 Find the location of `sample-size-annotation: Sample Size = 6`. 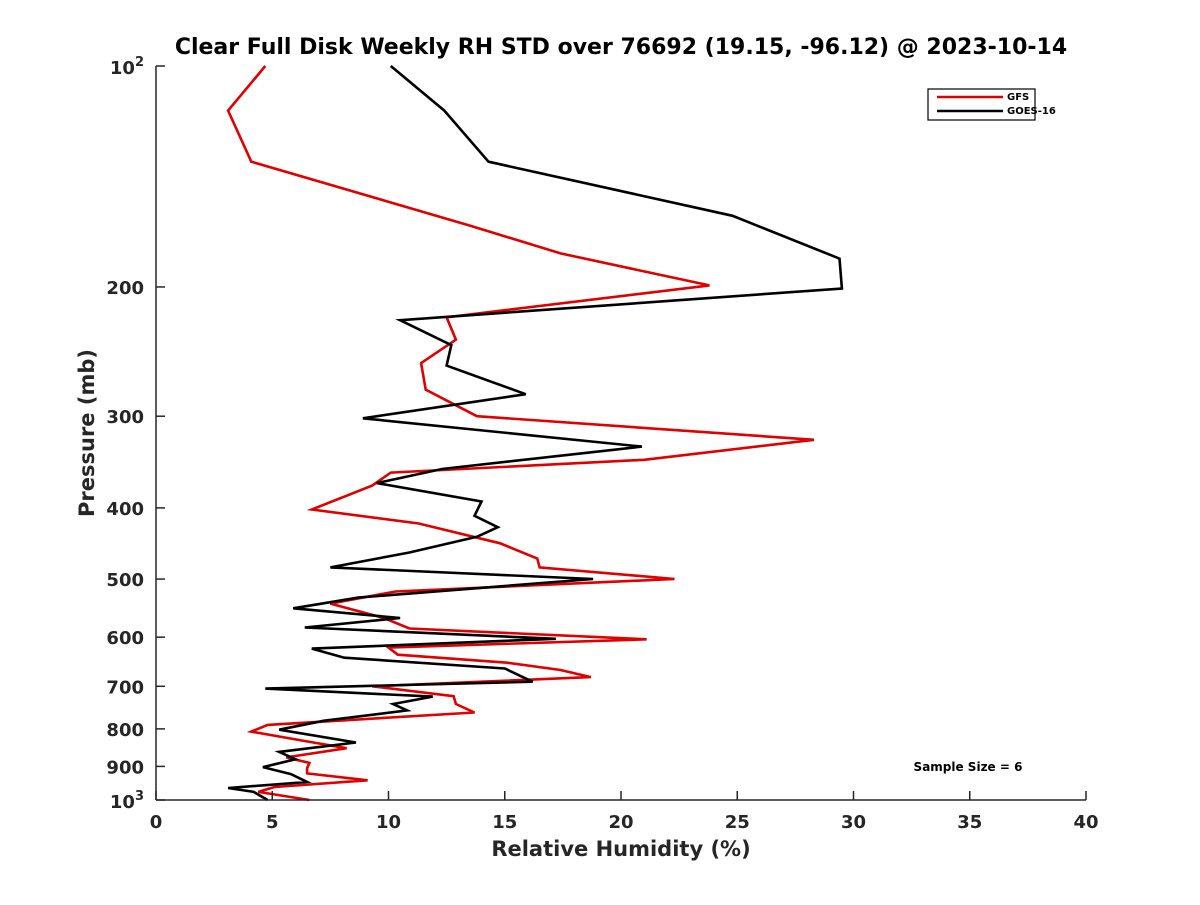

sample-size-annotation: Sample Size = 6 is located at coordinates (968, 767).